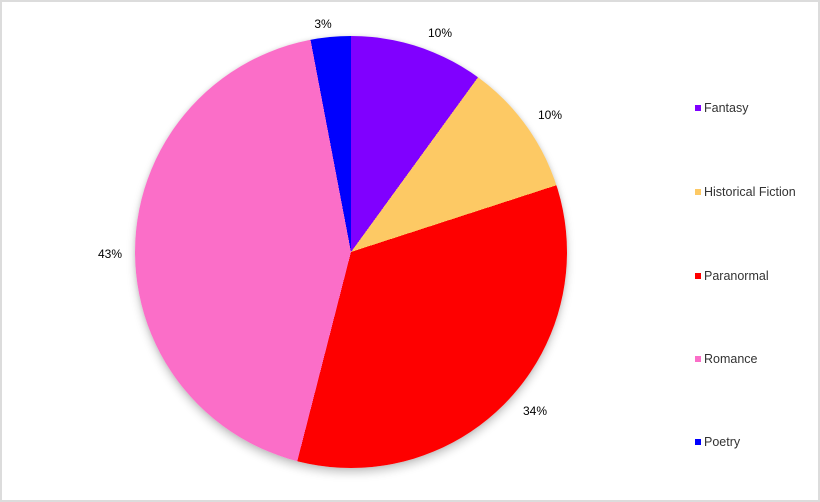  I want to click on legend-item-romance: Romance, so click(726, 359).